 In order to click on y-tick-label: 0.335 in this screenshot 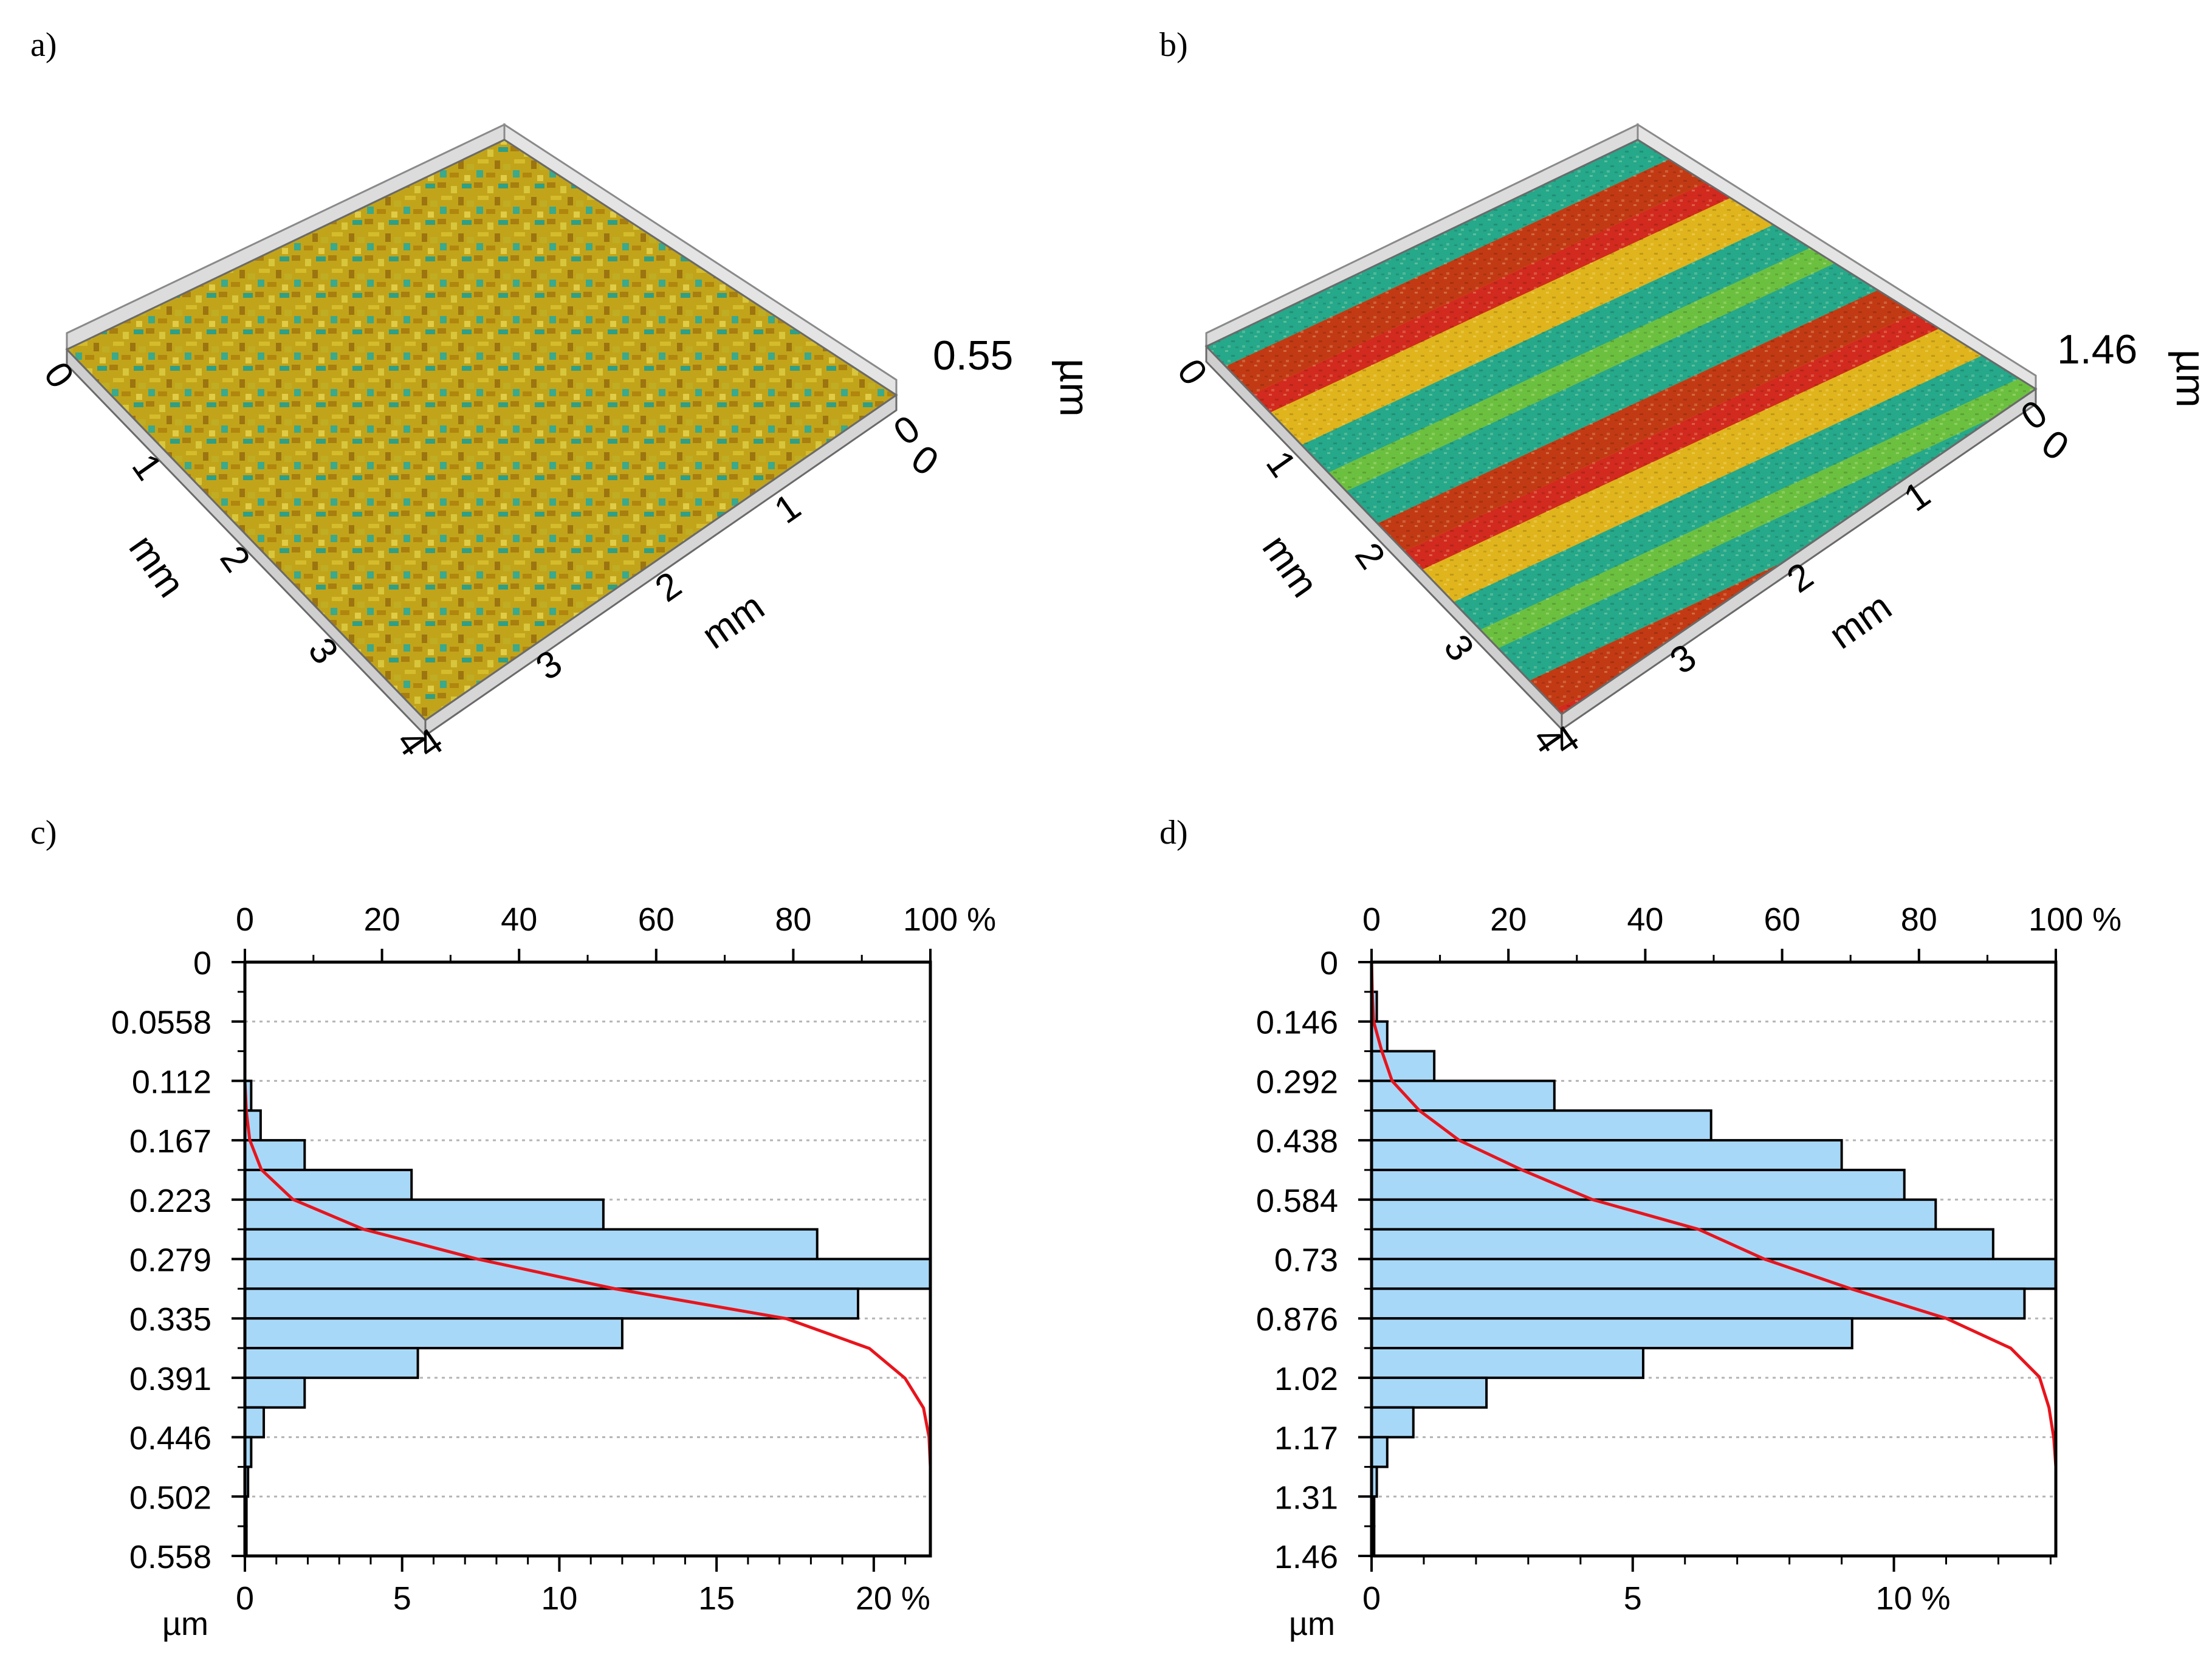, I will do `click(170, 1320)`.